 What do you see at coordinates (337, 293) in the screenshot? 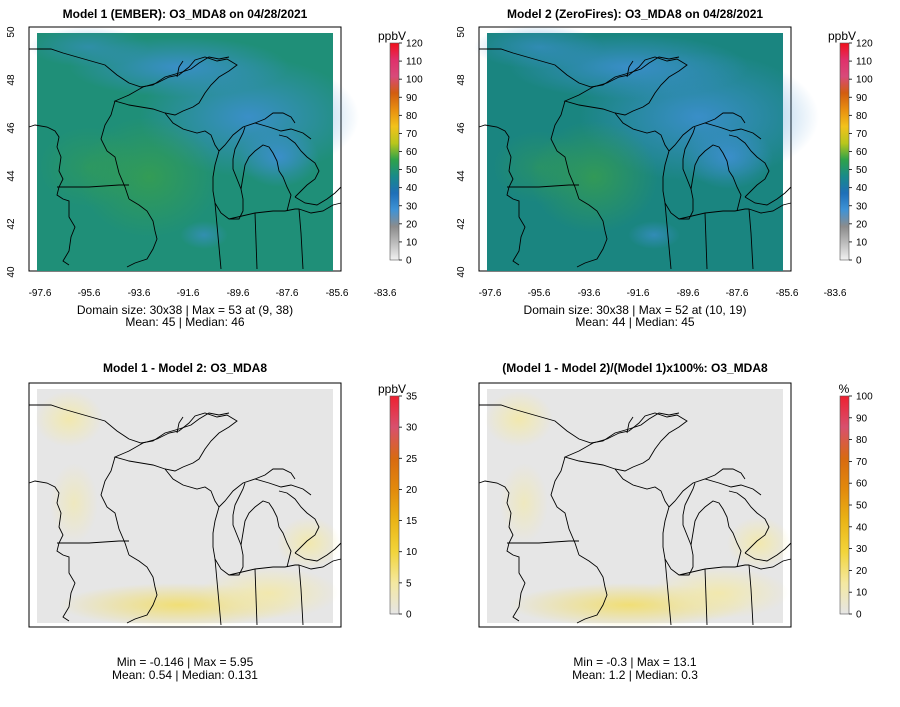
I see `x-tick: -85.6` at bounding box center [337, 293].